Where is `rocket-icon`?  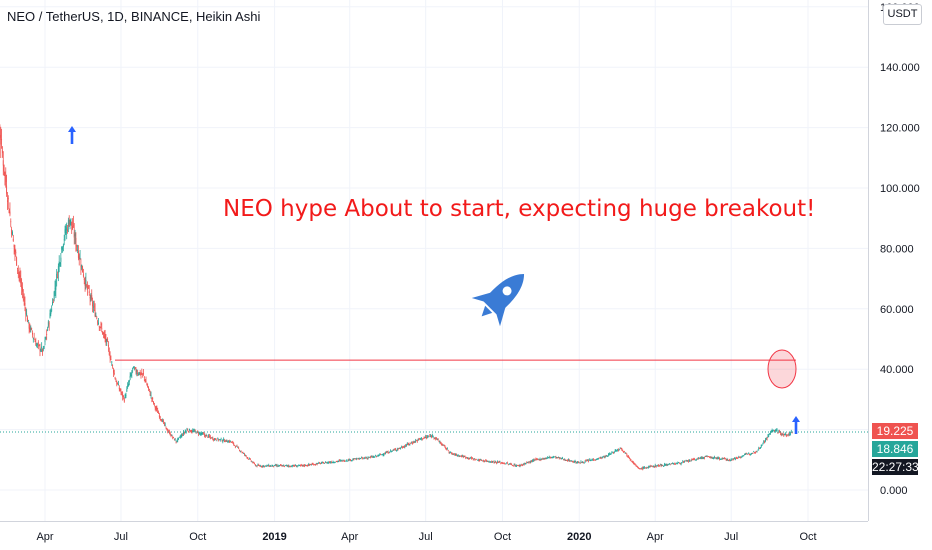 rocket-icon is located at coordinates (502, 295).